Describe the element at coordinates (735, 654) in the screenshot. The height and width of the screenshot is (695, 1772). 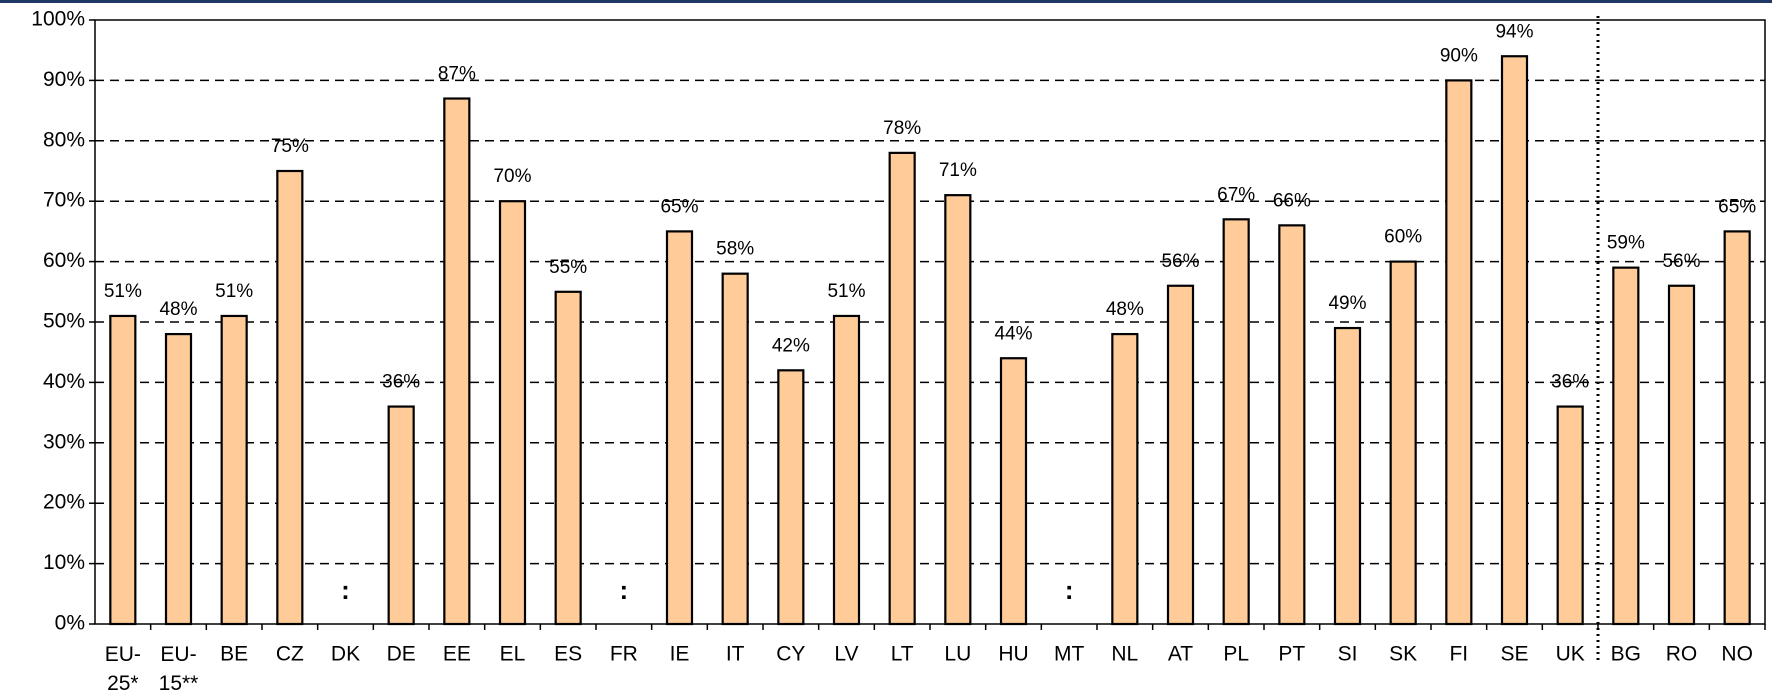
I see `x-tick-label: IT` at that location.